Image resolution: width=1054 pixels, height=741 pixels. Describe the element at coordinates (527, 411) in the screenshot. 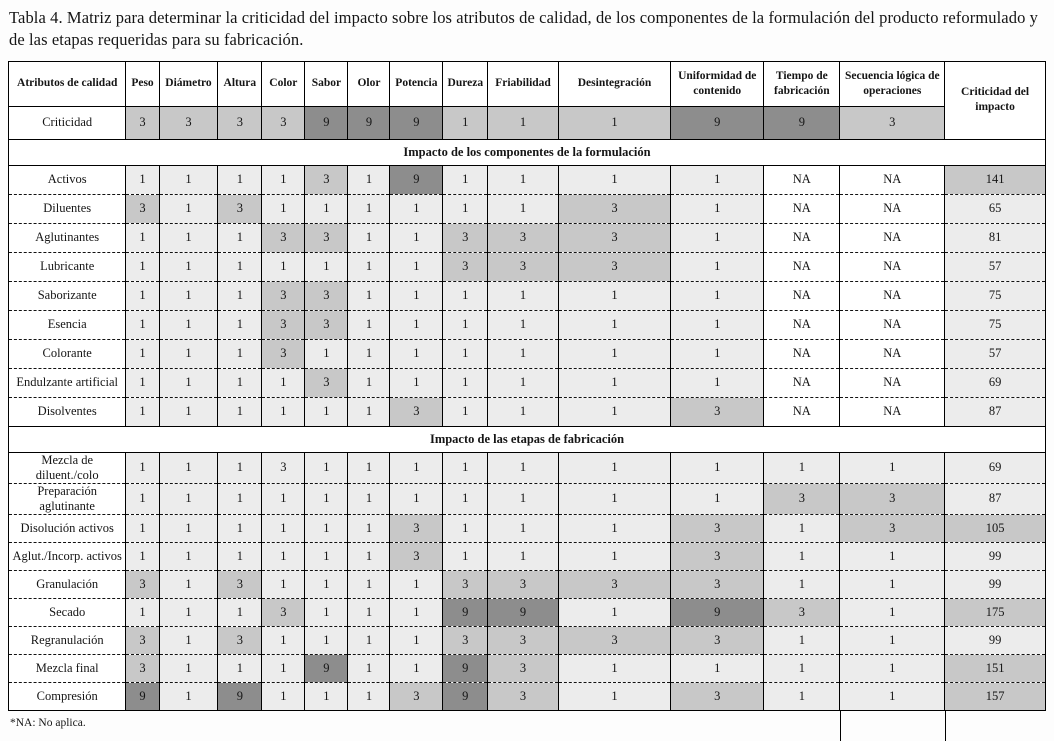

I see `table-row: Disolventes 1 1 1 1 1 1 3 1 1 1 3 NA NA 87` at that location.